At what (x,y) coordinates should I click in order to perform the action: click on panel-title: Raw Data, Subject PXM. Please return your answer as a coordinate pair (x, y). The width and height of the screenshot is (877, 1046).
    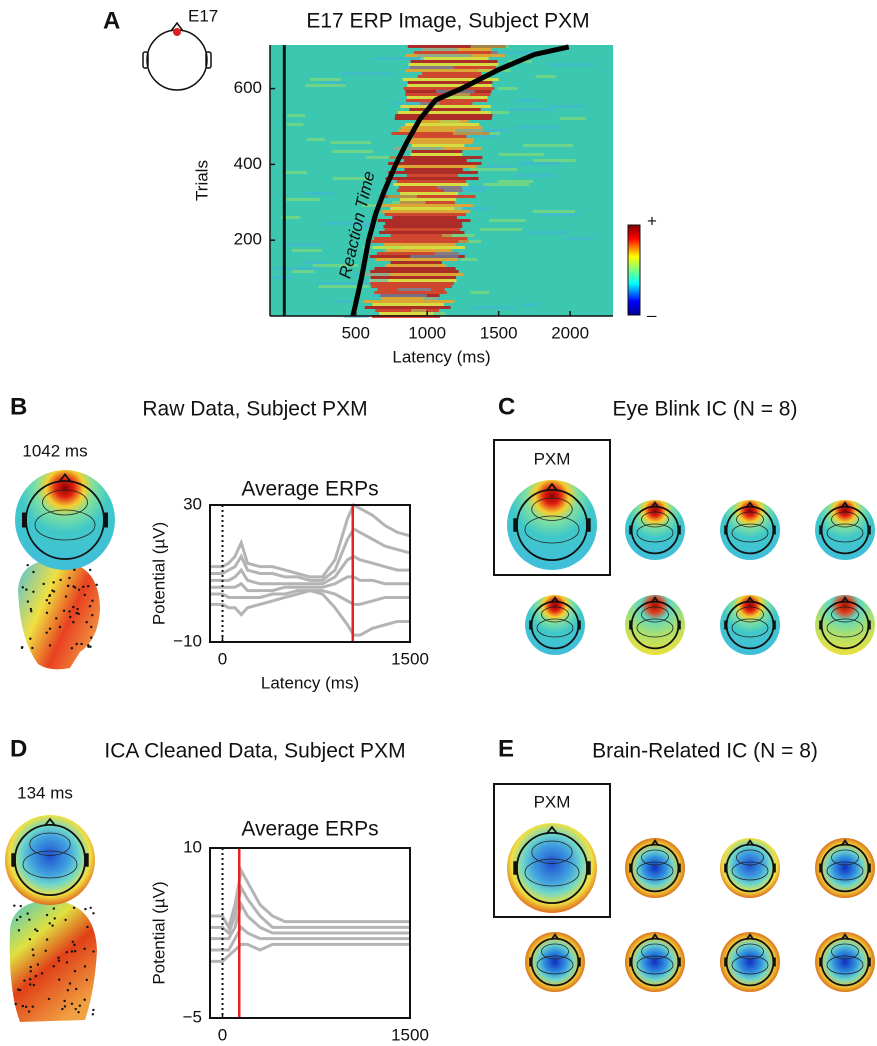
    Looking at the image, I should click on (254, 409).